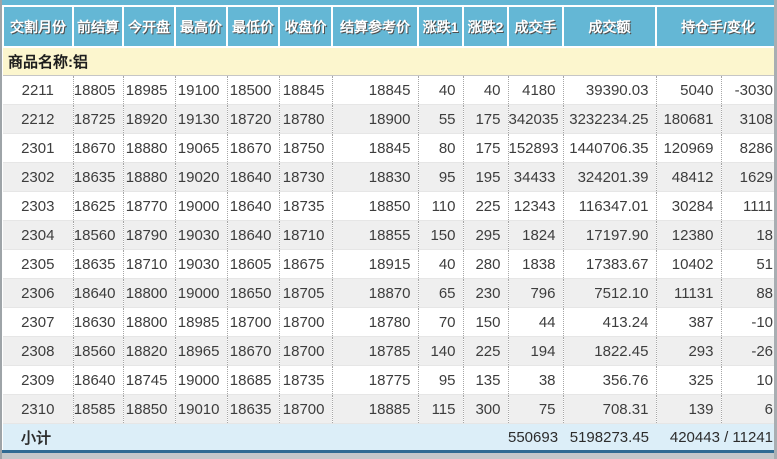 Image resolution: width=777 pixels, height=459 pixels. Describe the element at coordinates (38, 235) in the screenshot. I see `cell-delivery-month: 2304` at that location.